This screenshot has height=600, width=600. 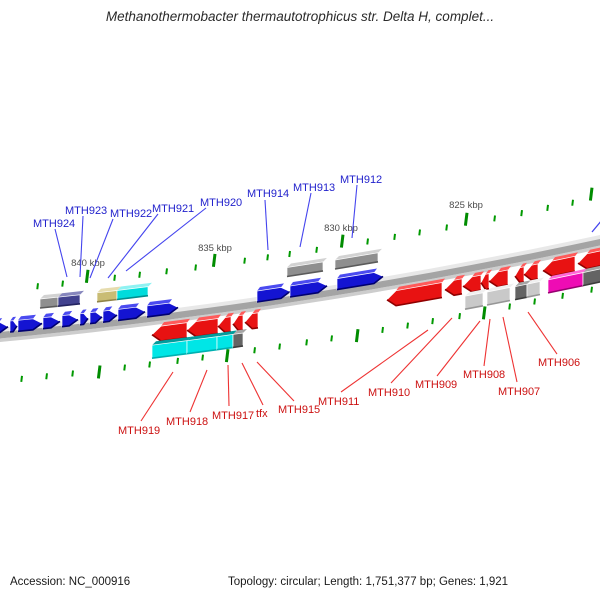 What do you see at coordinates (173, 209) in the screenshot?
I see `gene-label: MTH921` at bounding box center [173, 209].